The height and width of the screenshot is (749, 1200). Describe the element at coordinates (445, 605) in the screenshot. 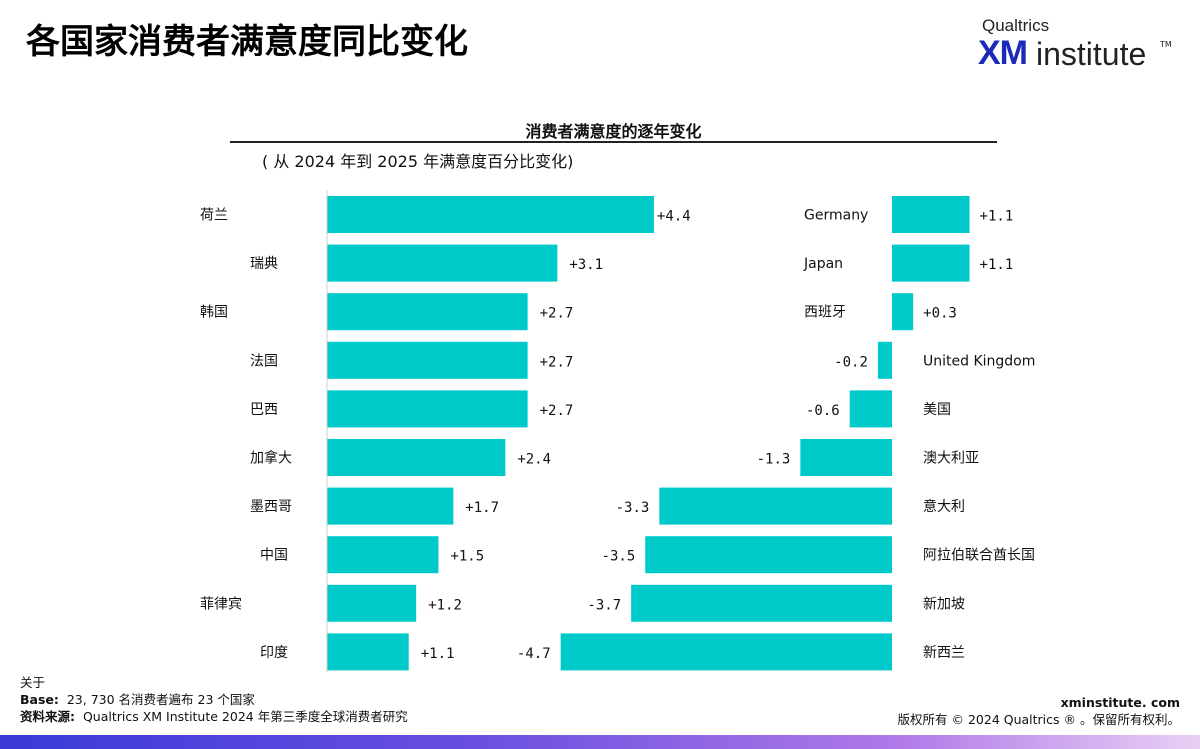

I see `data-label: +1.2` at that location.